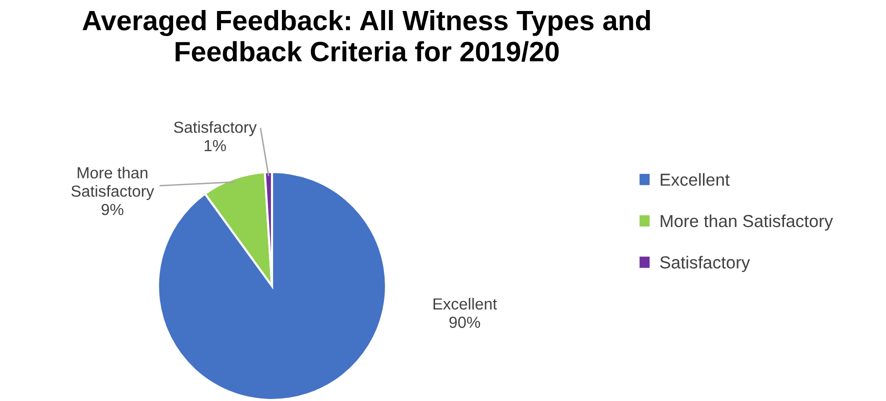  I want to click on chart-title: Averaged Feedback: All Witness Types and Feedback Criteria for 2019/20, so click(366, 36).